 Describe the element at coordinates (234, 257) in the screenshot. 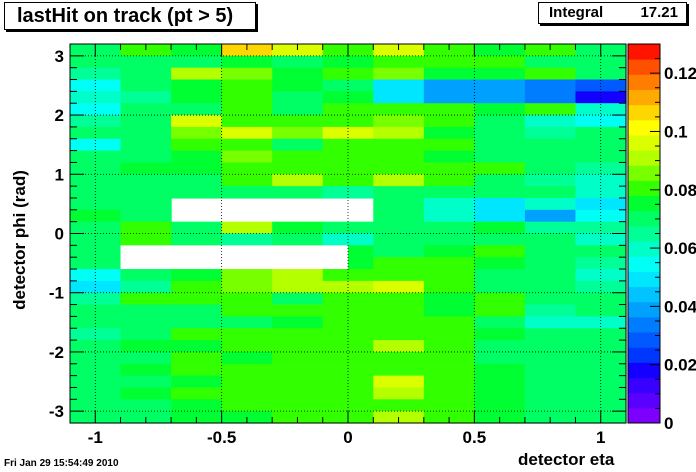

I see `empty-bin-region` at that location.